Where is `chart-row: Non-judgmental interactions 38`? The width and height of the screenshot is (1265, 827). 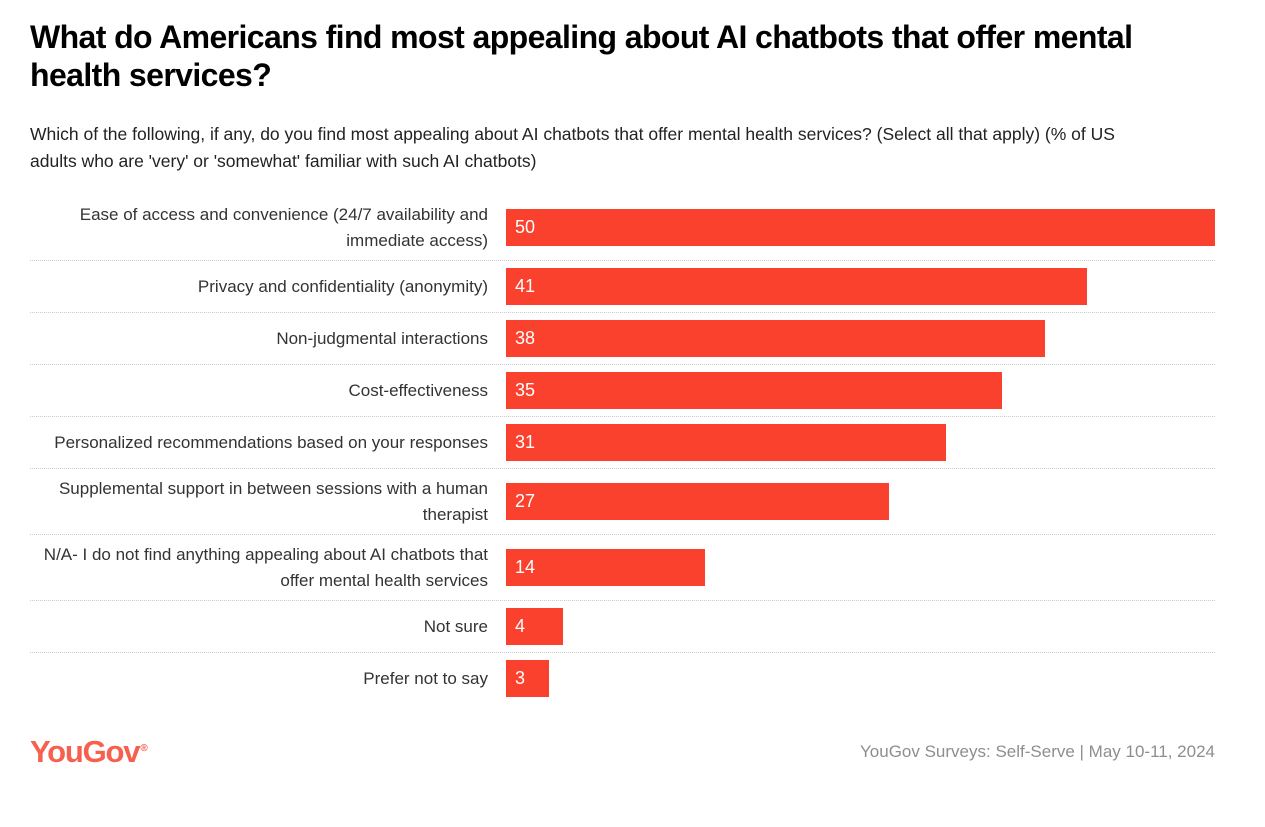 chart-row: Non-judgmental interactions 38 is located at coordinates (622, 338).